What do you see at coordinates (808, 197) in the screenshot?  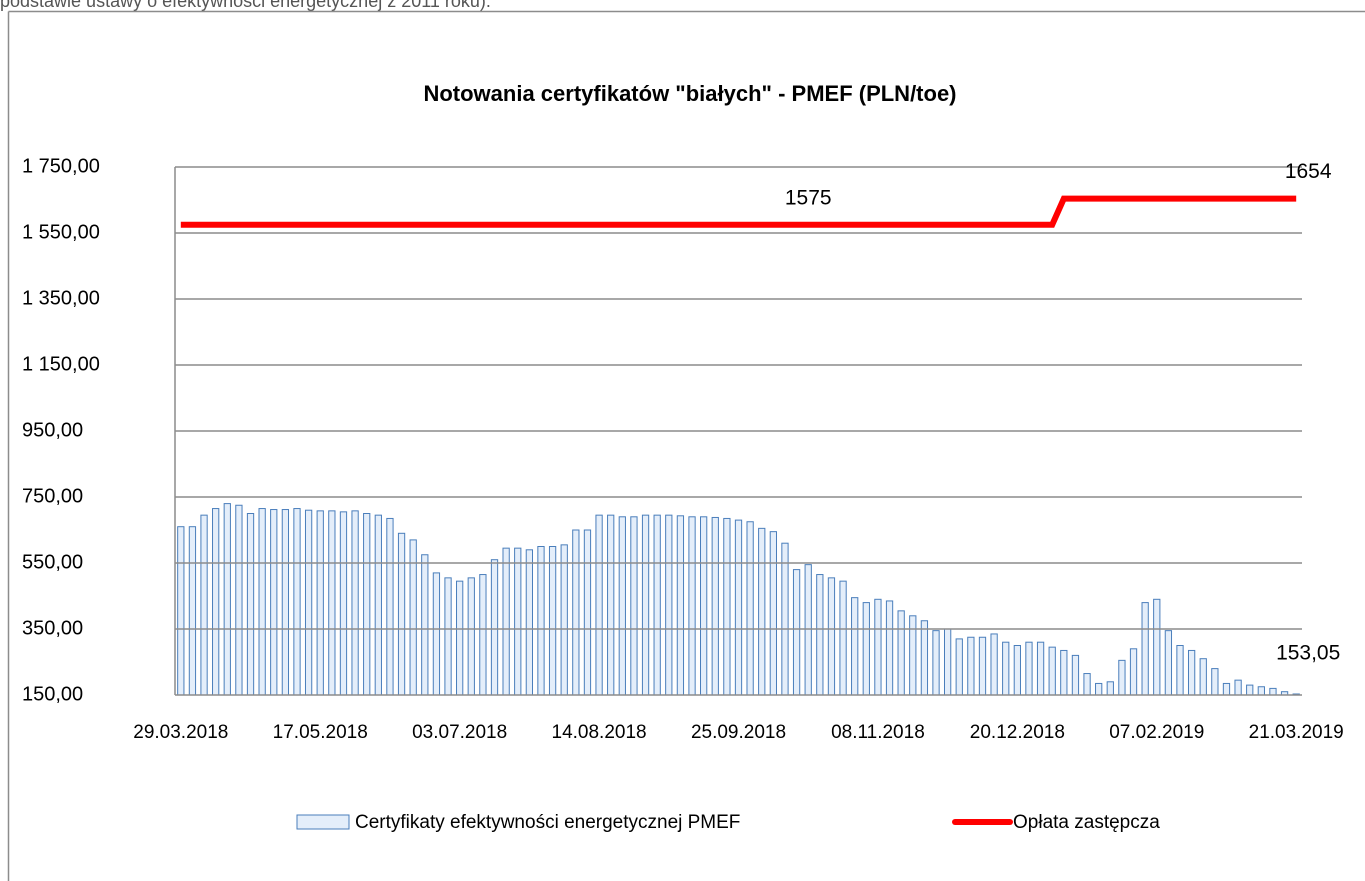 I see `data-label: 1575` at bounding box center [808, 197].